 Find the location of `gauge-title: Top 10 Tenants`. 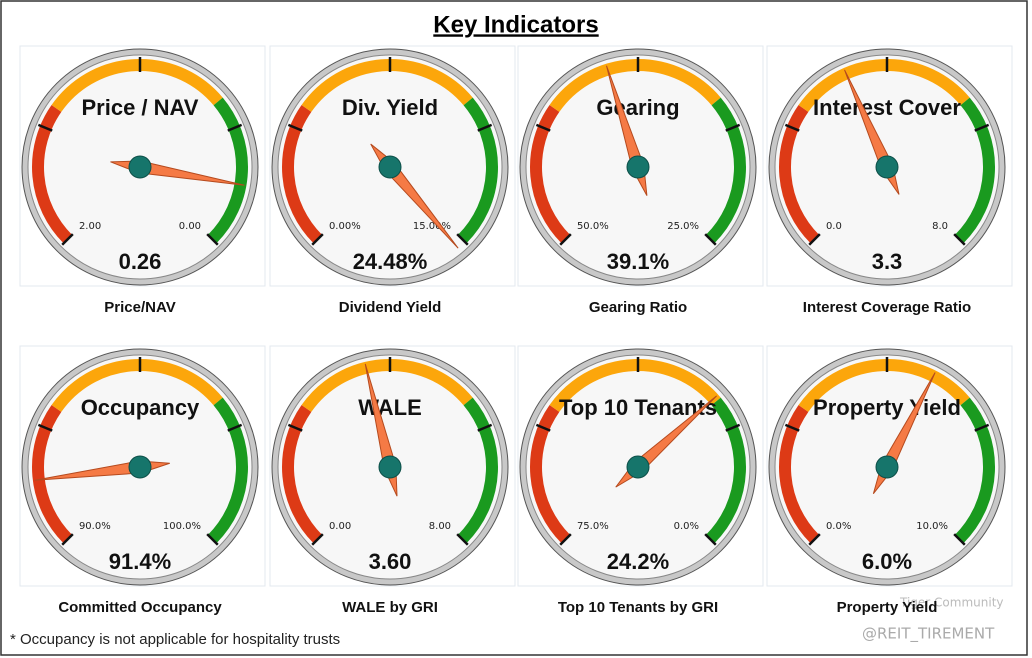

gauge-title: Top 10 Tenants is located at coordinates (638, 407).